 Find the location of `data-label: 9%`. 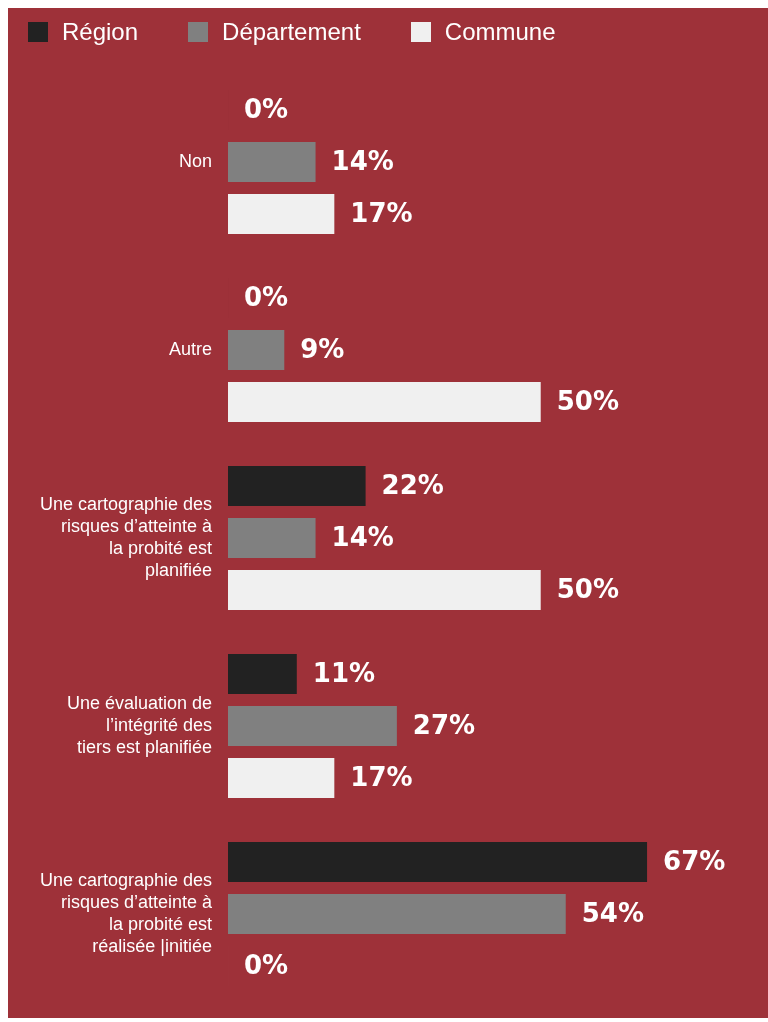

data-label: 9% is located at coordinates (322, 348).